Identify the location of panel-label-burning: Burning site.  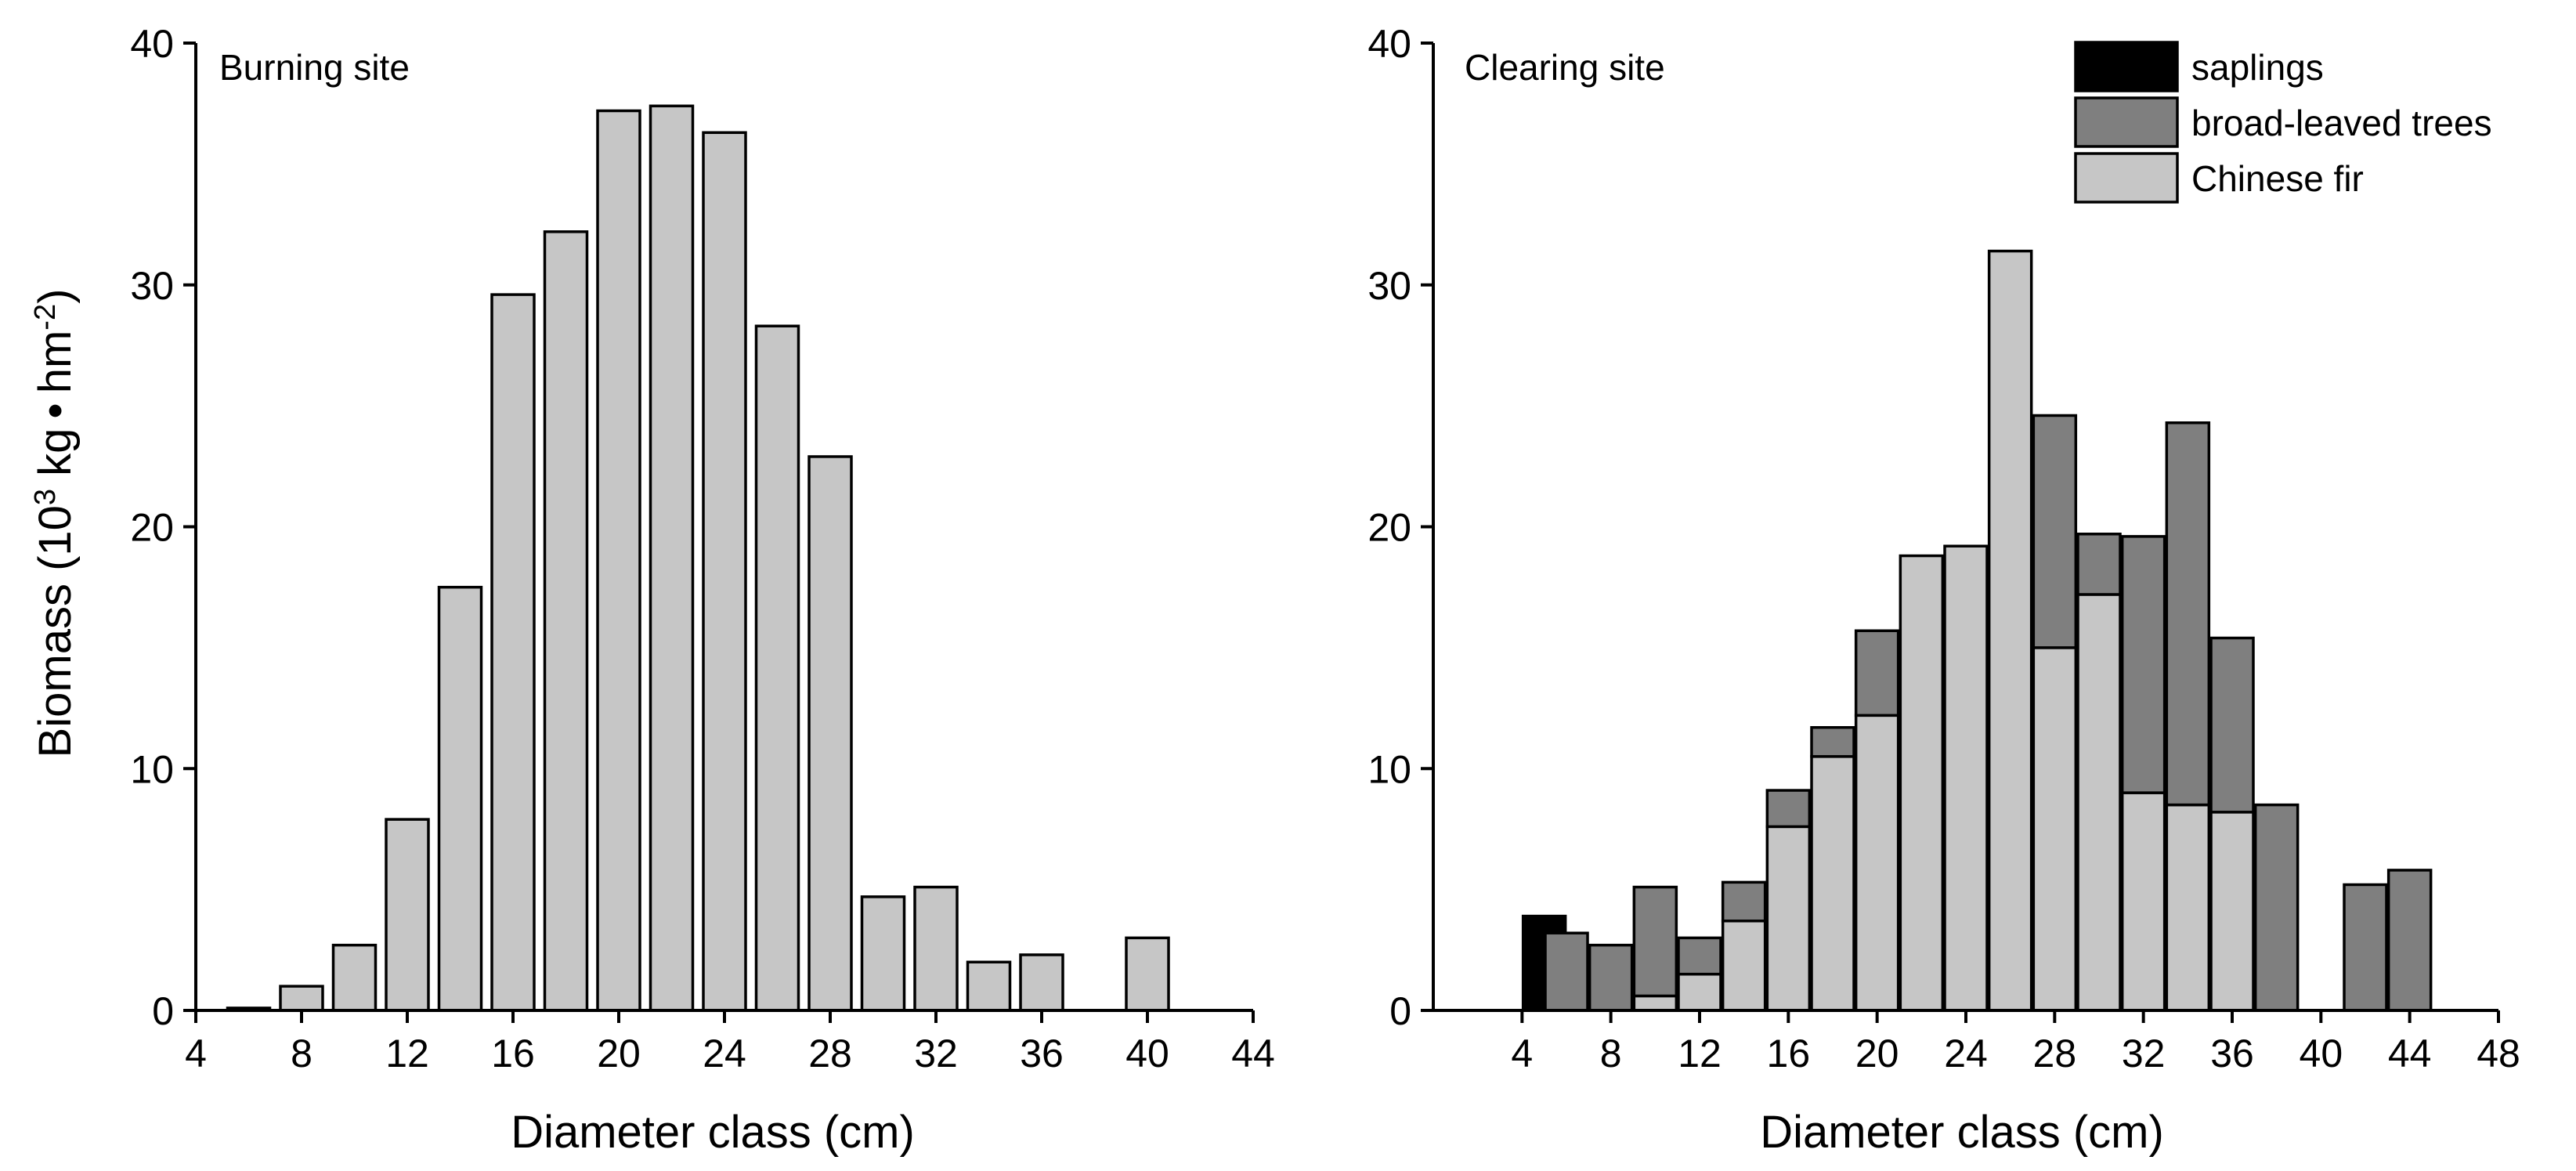
(314, 67).